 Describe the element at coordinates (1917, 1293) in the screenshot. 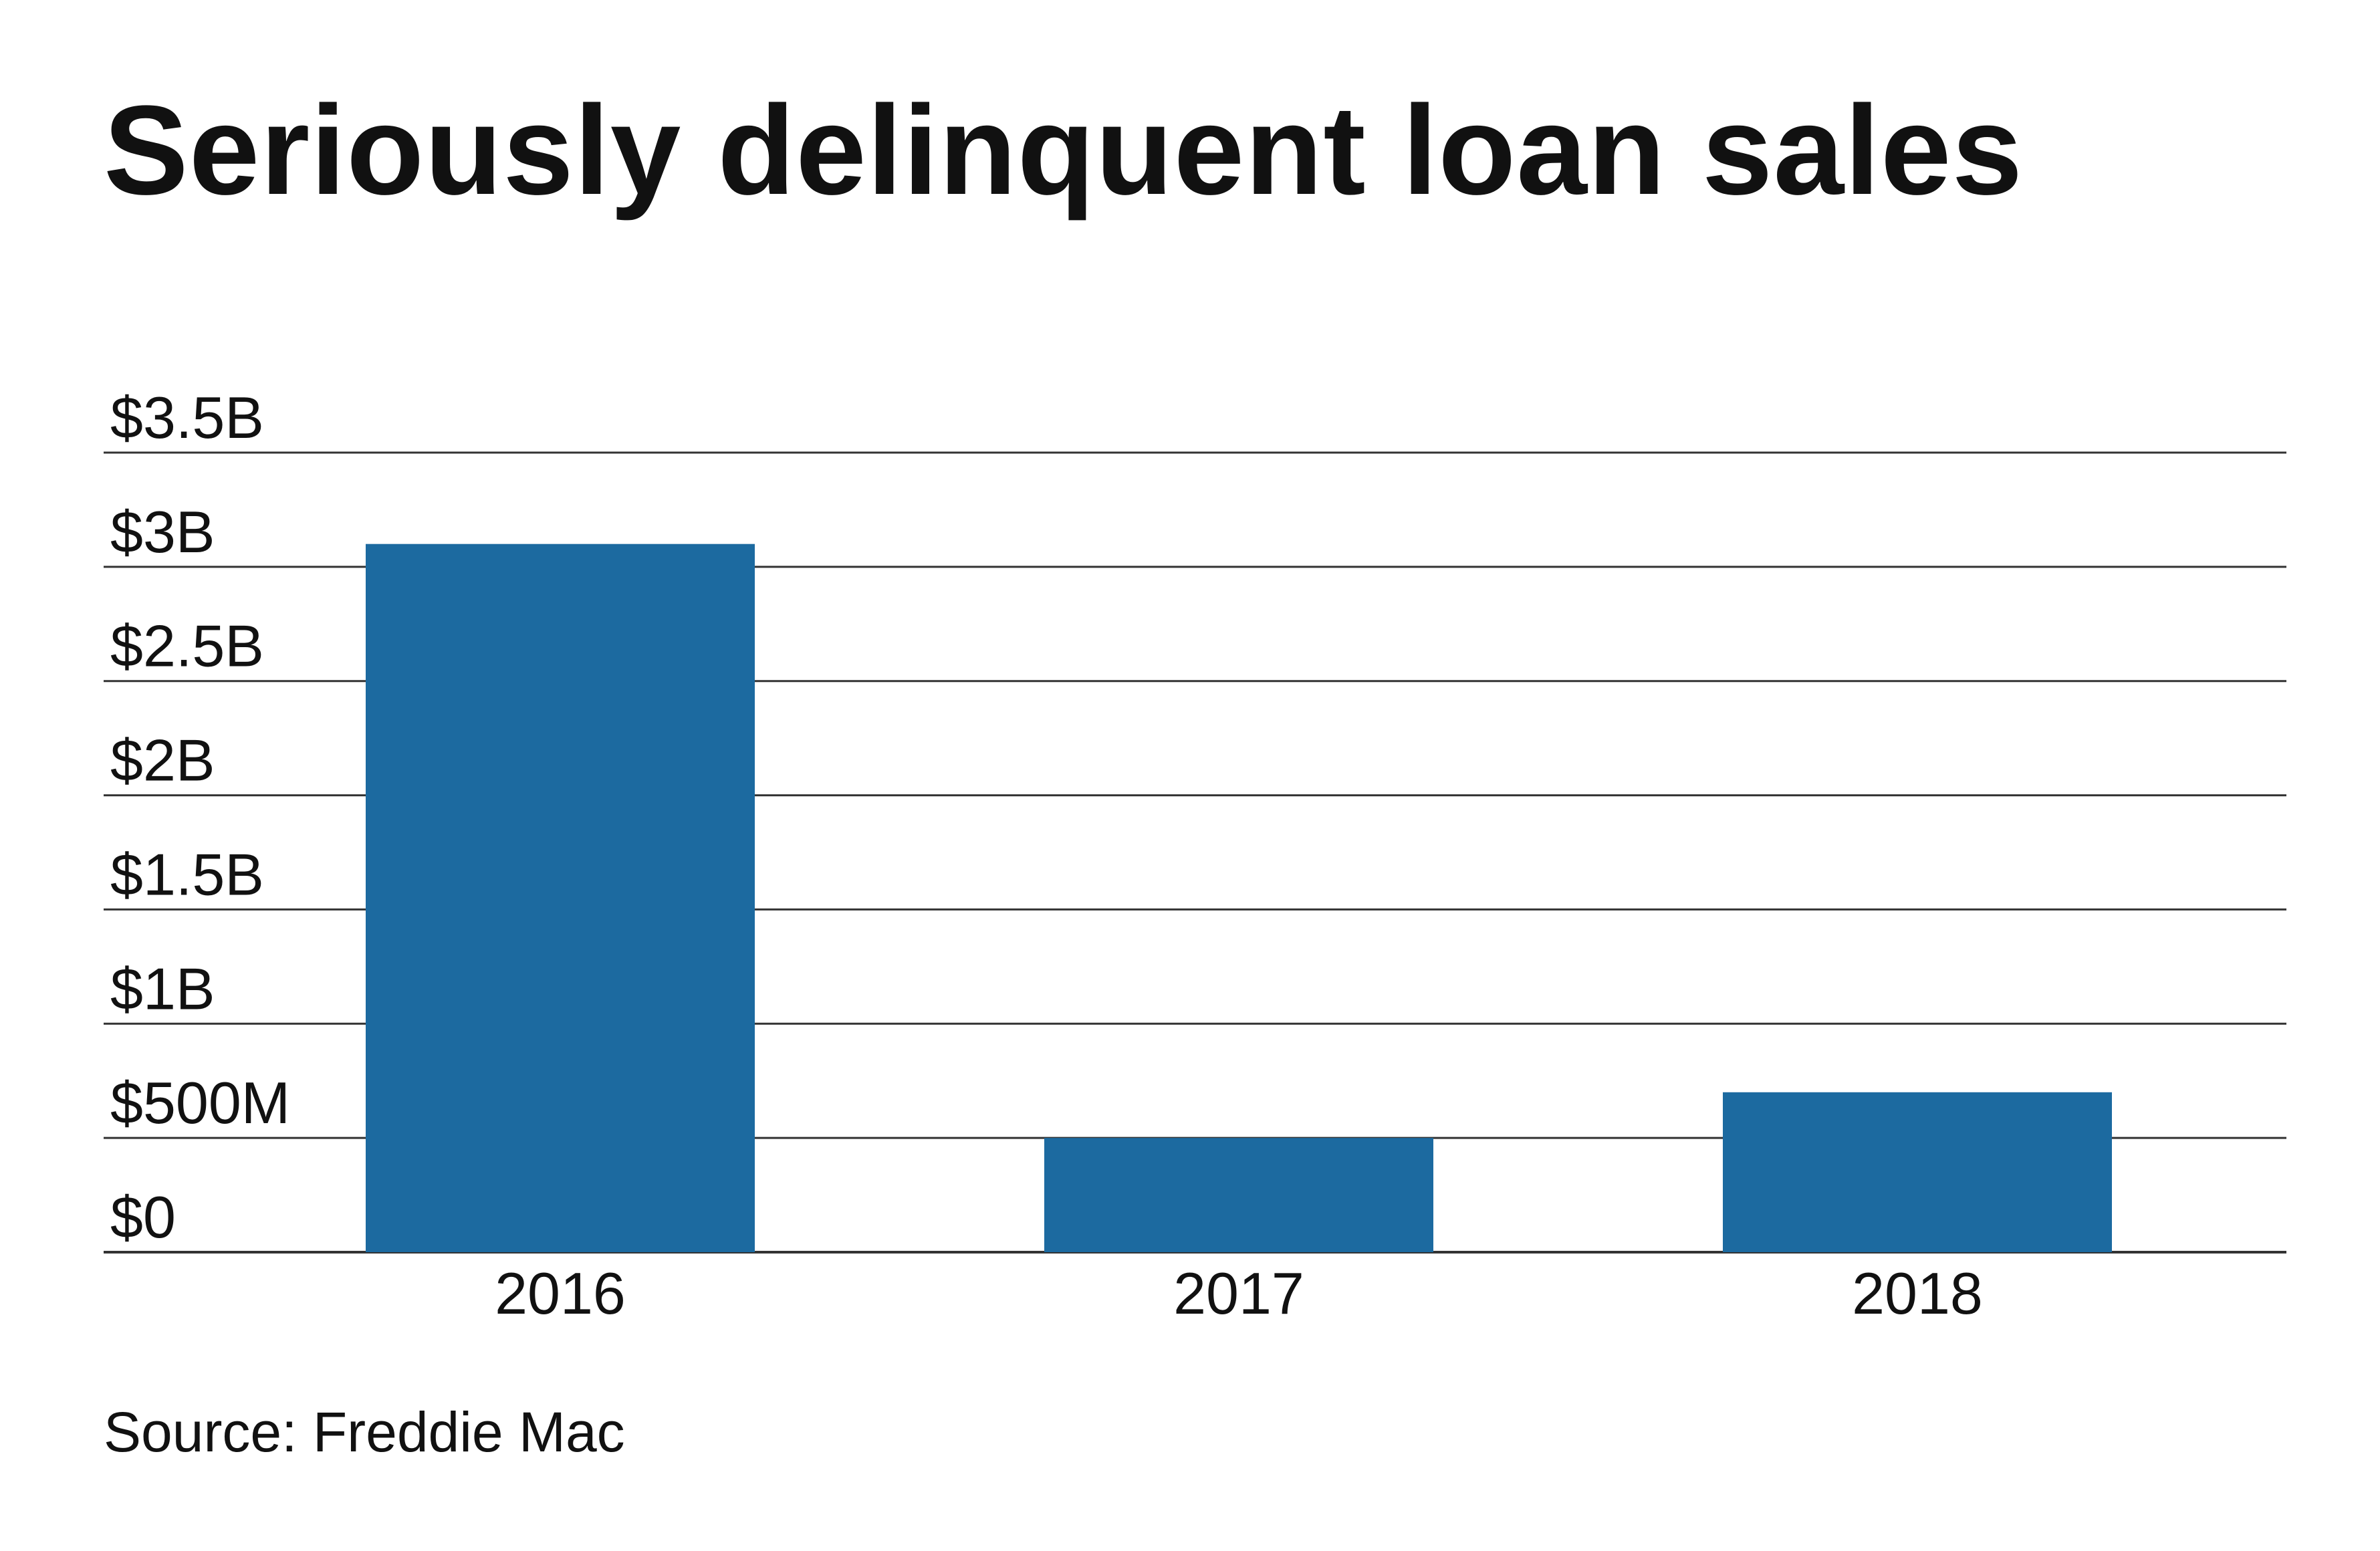

I see `x-tick-label-2018: 2018` at that location.